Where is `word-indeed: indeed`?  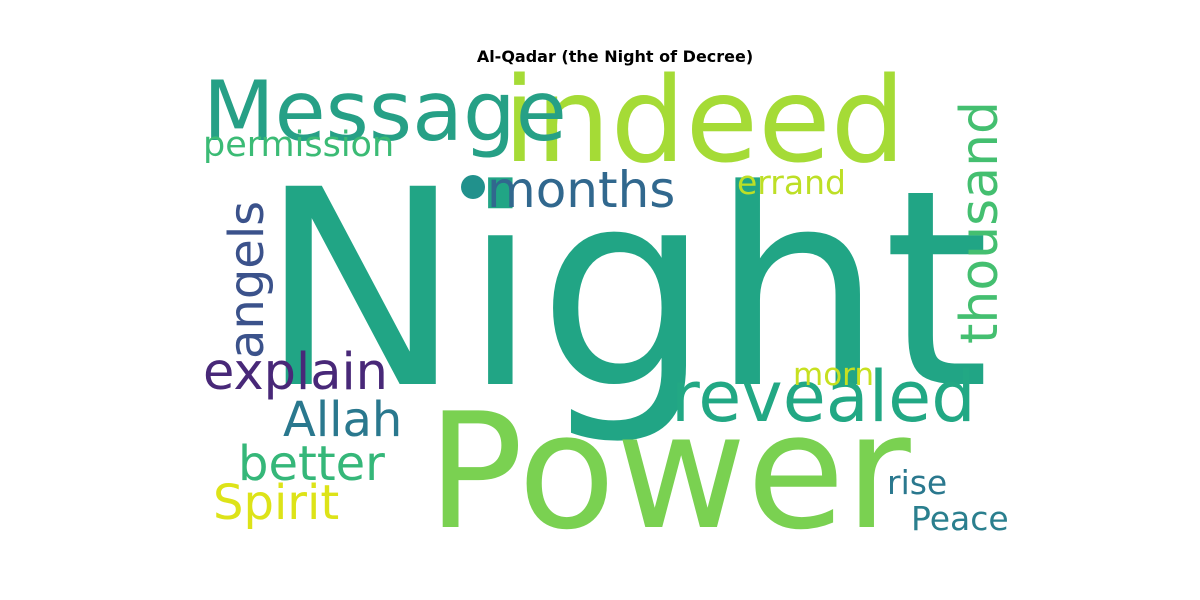 word-indeed: indeed is located at coordinates (704, 120).